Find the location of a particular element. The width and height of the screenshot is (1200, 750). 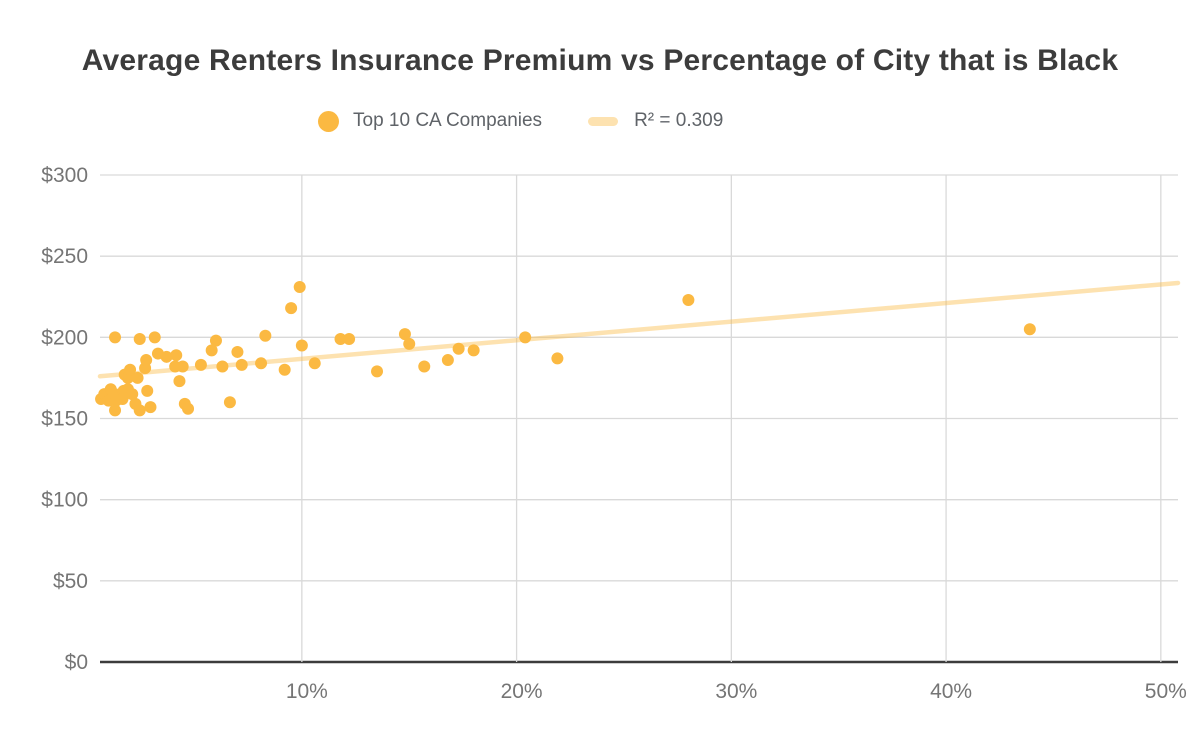

trendline-legend-label: R² = 0.309 is located at coordinates (679, 120).